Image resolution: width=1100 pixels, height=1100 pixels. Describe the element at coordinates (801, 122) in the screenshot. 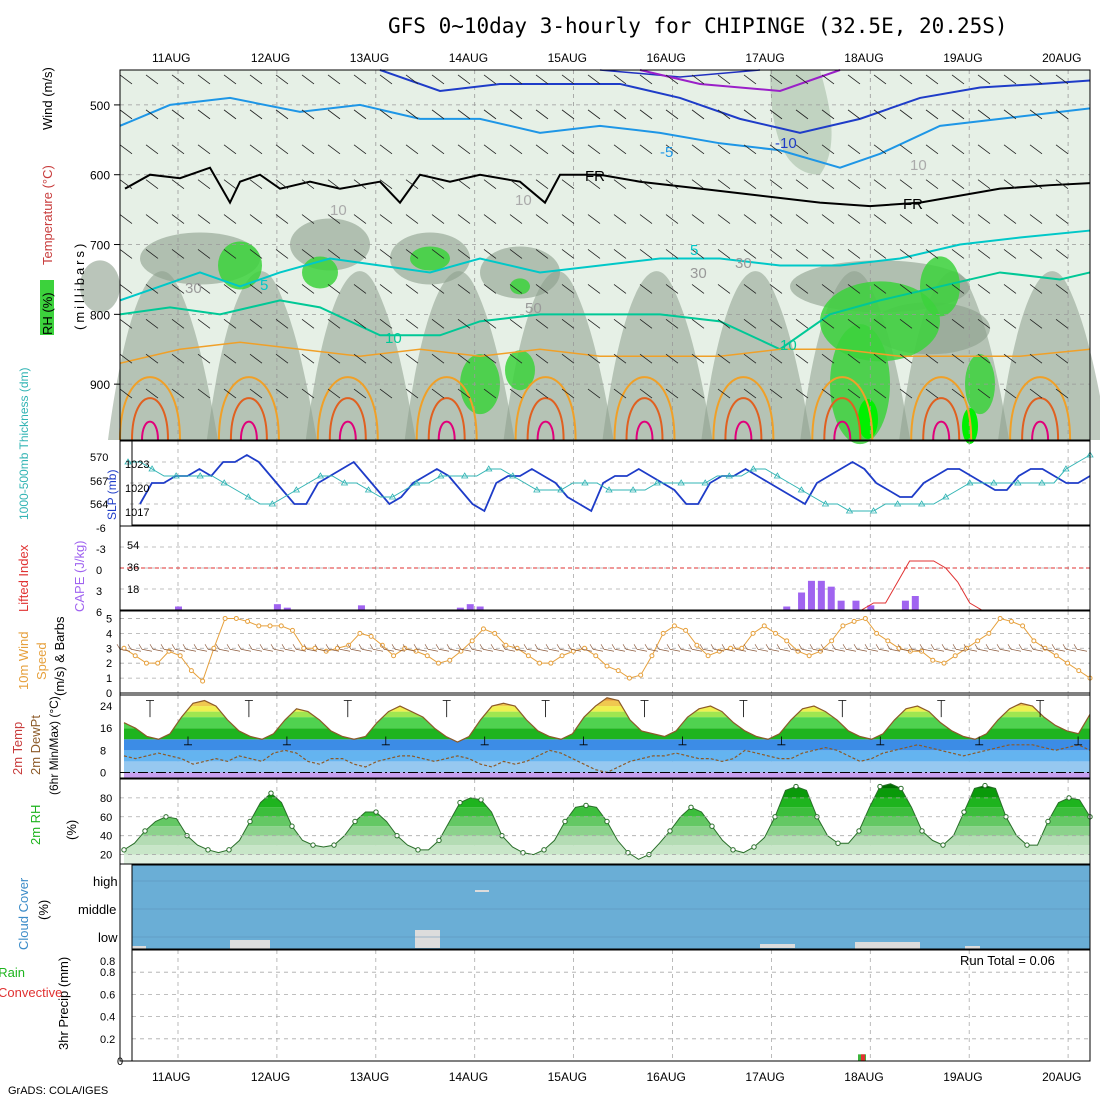

I see `rh-gray-top` at that location.